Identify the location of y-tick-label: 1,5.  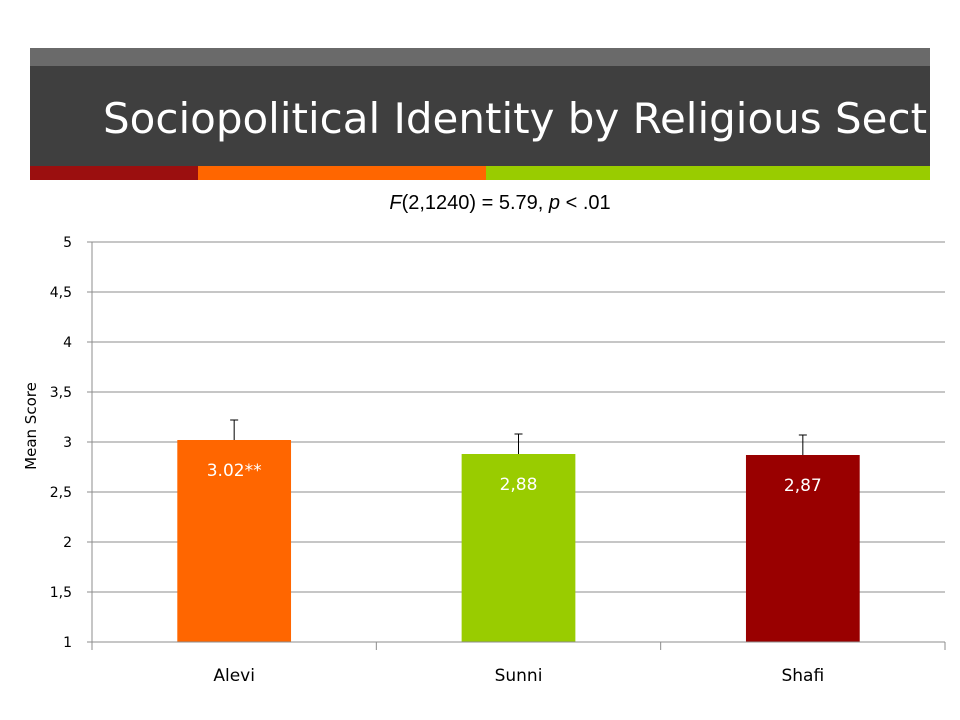
(61, 593).